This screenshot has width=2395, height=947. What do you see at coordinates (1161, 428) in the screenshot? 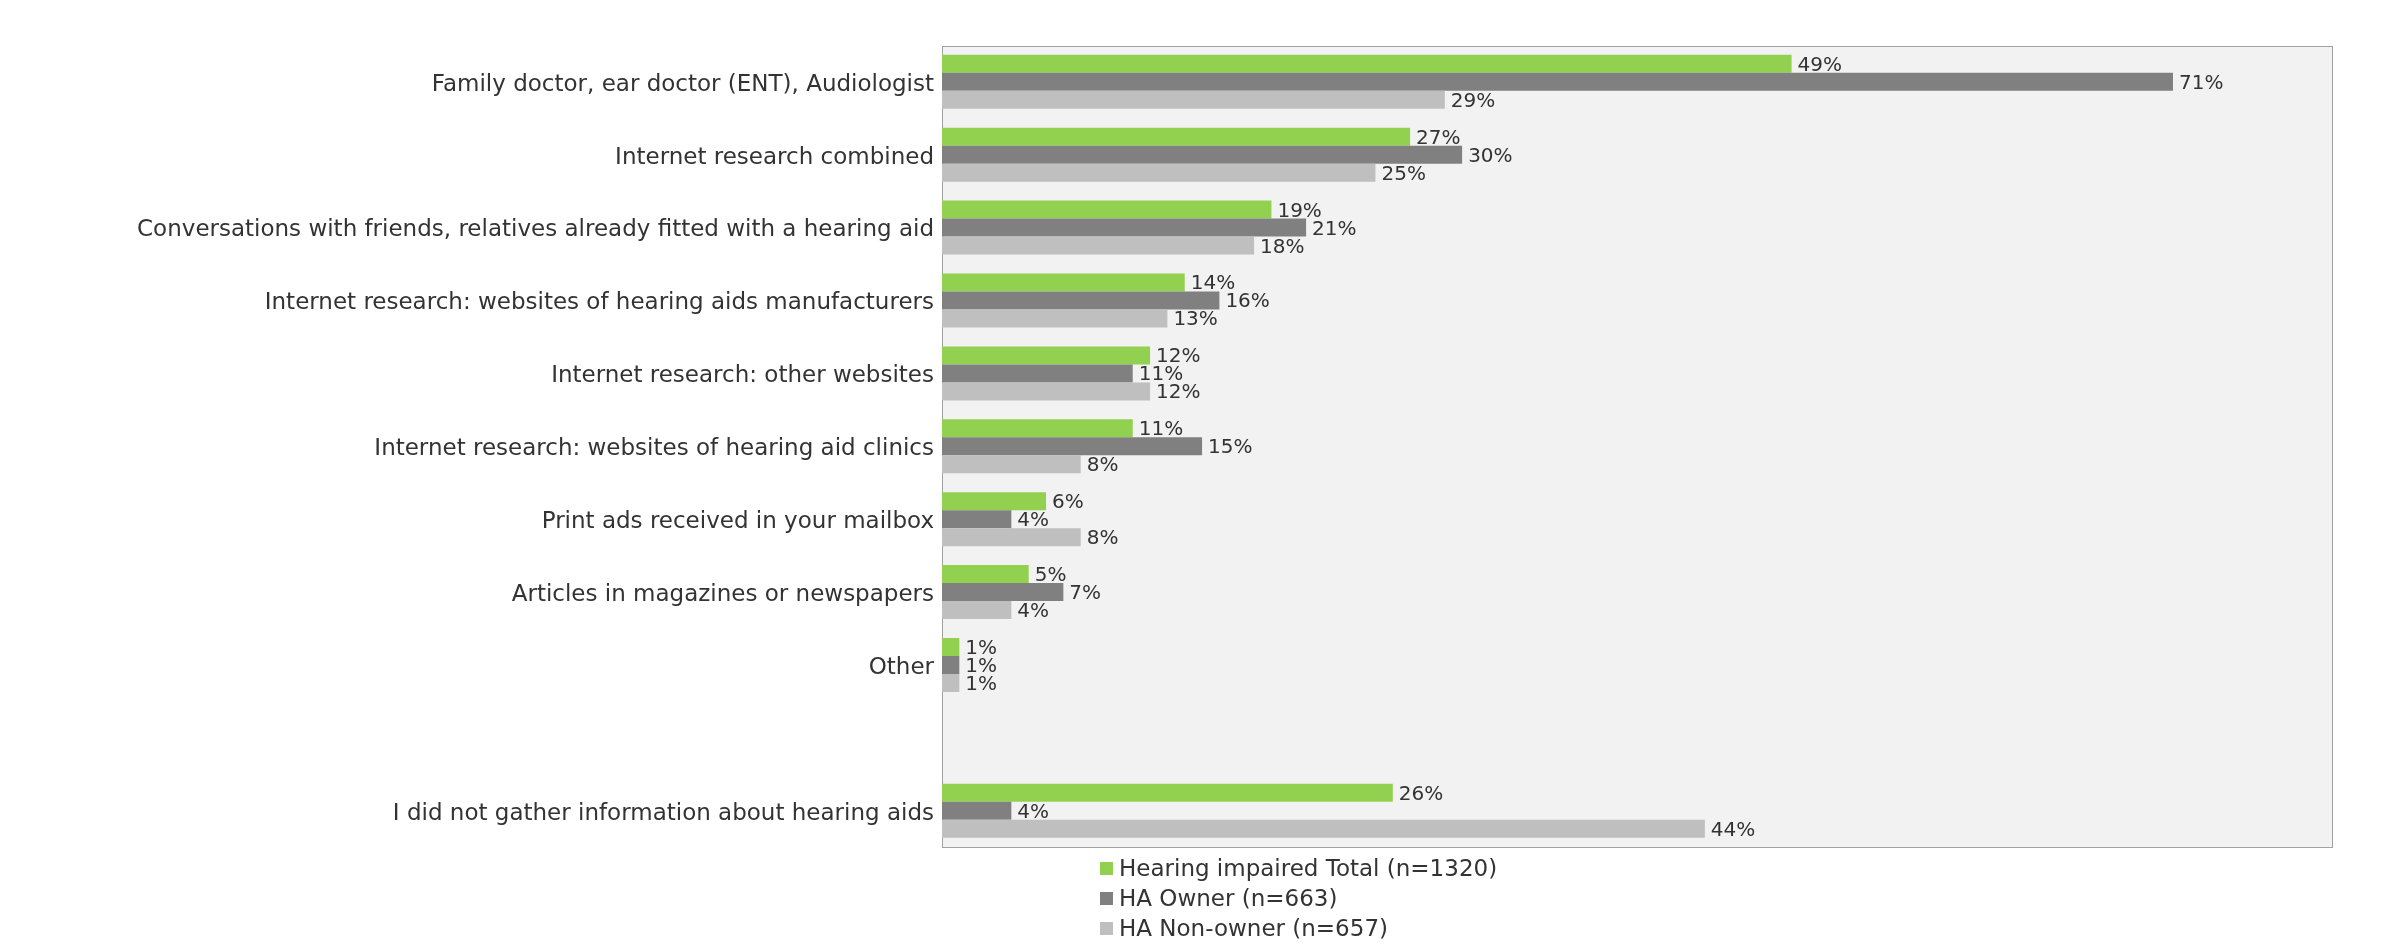
I see `data-label: 11%` at bounding box center [1161, 428].